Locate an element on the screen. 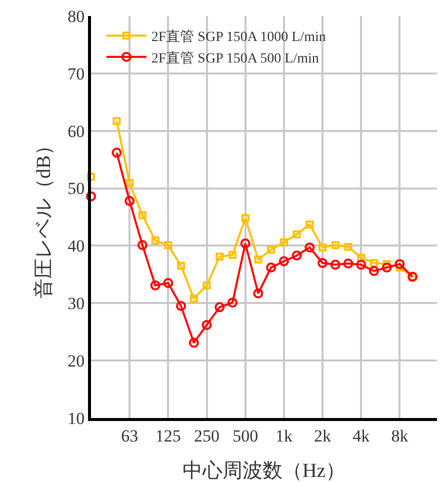 The image size is (441, 482). y-tick-label: 70 is located at coordinates (76, 74).